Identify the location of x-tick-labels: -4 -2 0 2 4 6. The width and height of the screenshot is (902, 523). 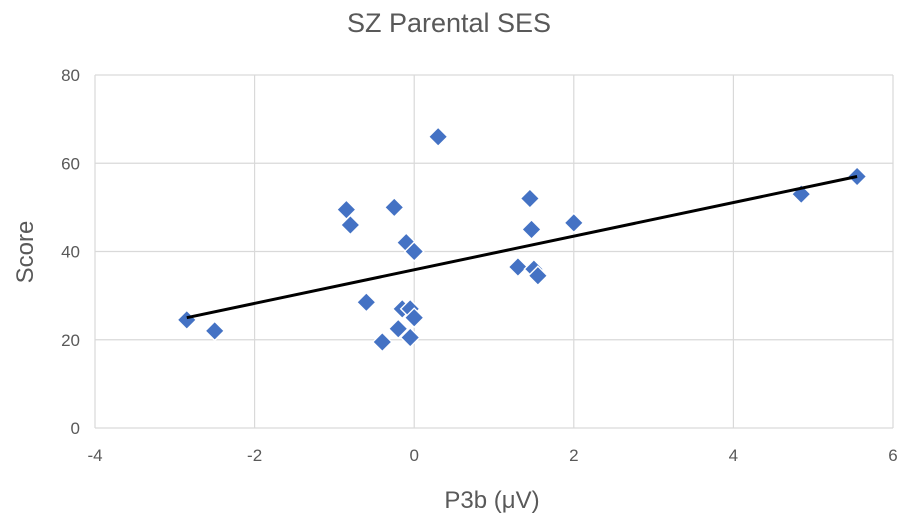
(492, 455).